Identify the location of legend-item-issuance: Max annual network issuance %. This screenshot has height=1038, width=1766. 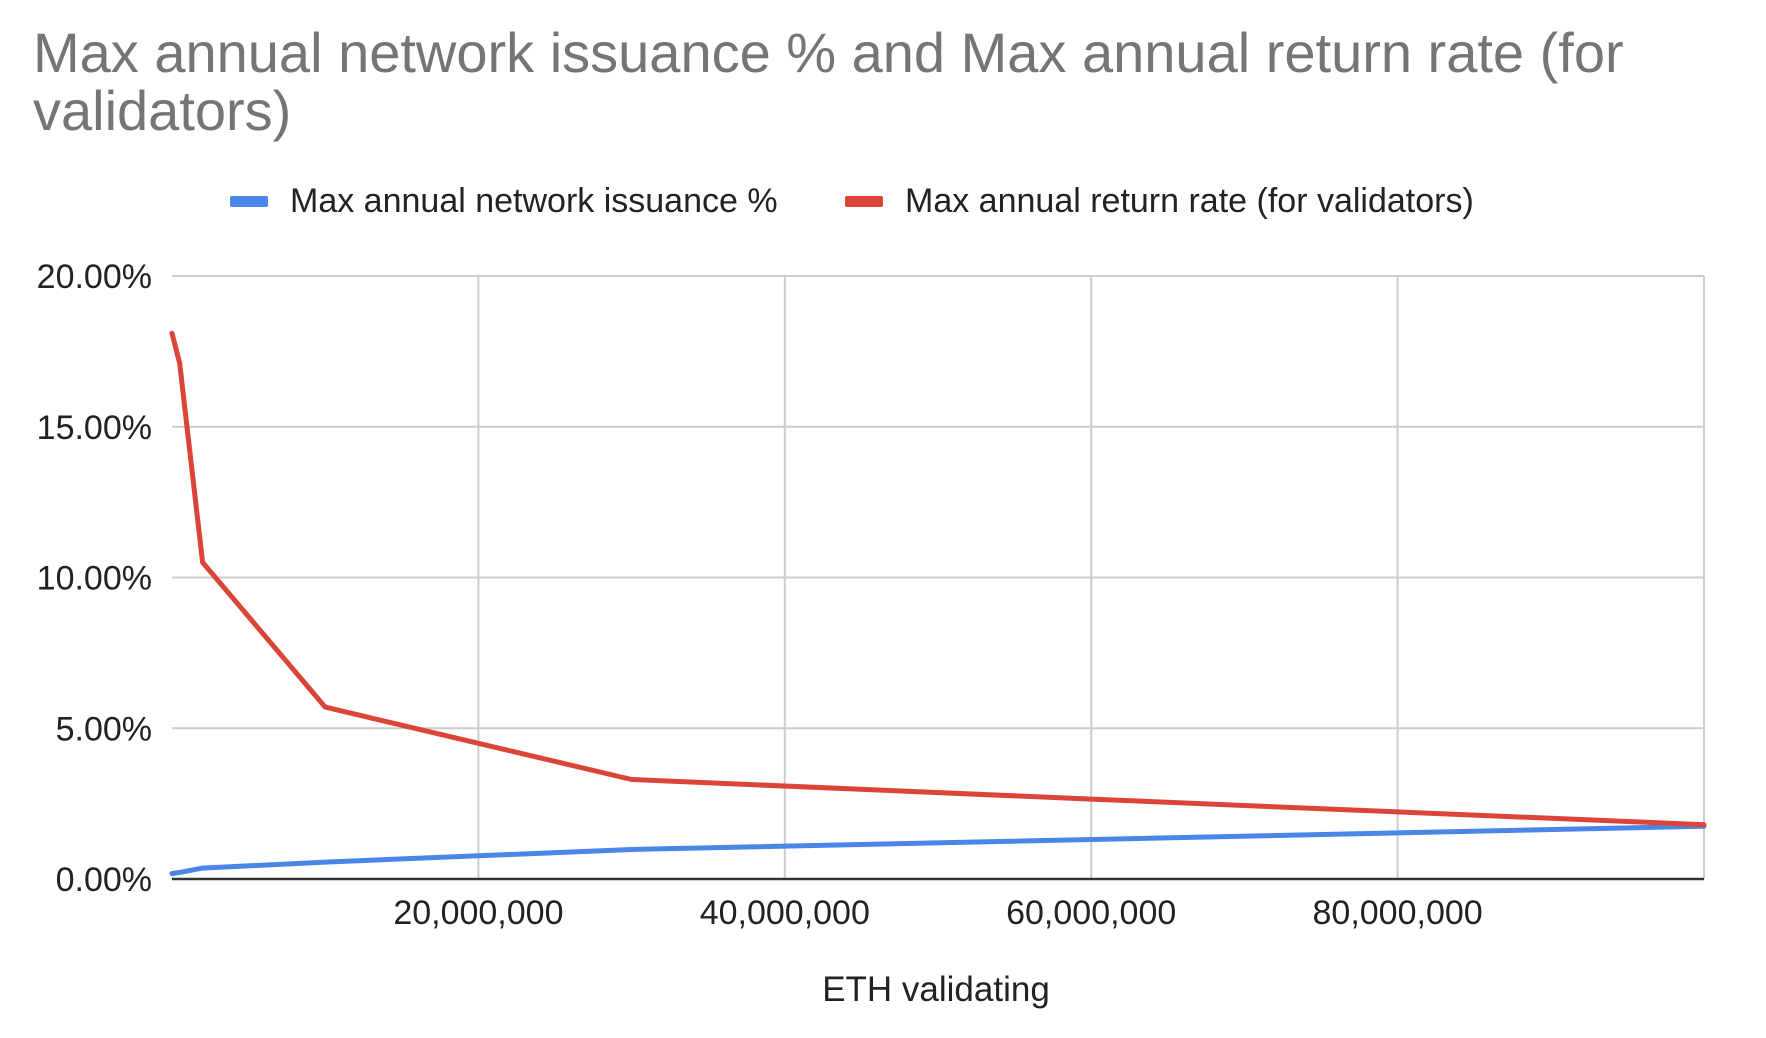
(504, 201).